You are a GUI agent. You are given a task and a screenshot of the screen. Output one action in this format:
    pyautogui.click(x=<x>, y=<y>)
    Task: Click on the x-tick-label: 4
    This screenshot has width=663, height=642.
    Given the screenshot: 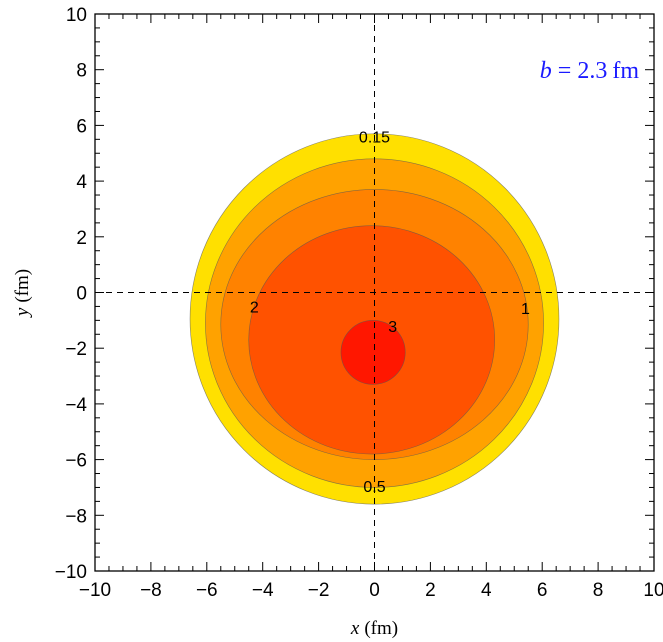 What is the action you would take?
    pyautogui.click(x=486, y=590)
    